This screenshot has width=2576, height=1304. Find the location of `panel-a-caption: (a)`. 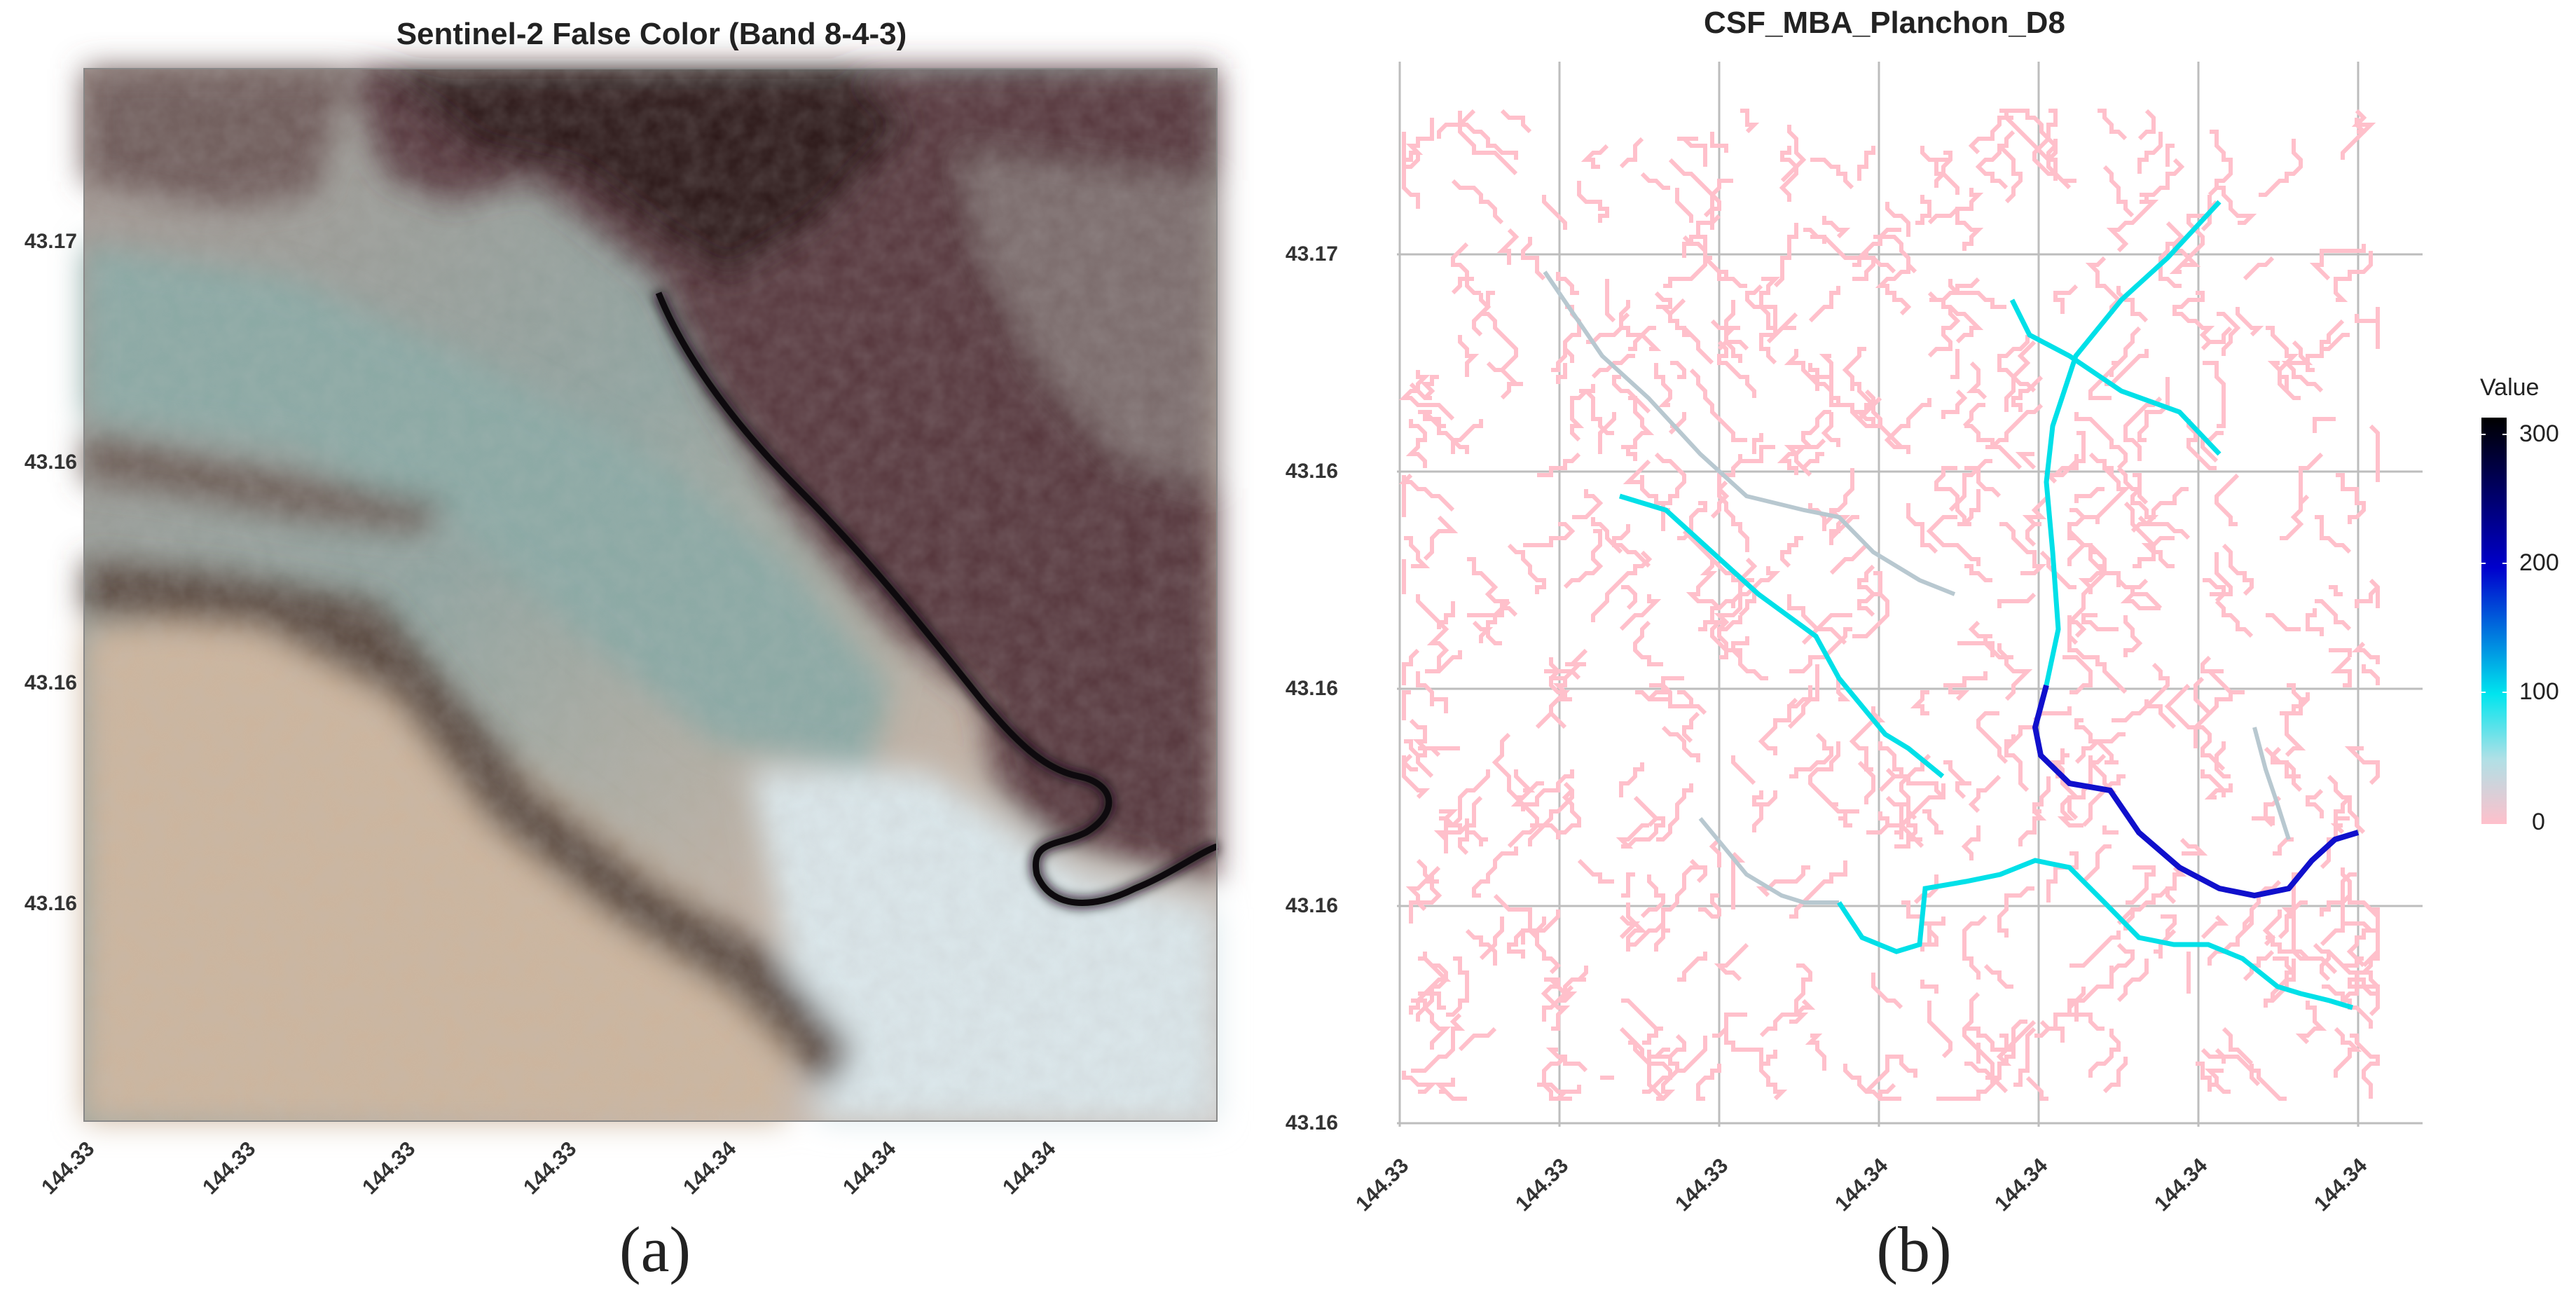

panel-a-caption: (a) is located at coordinates (655, 1249).